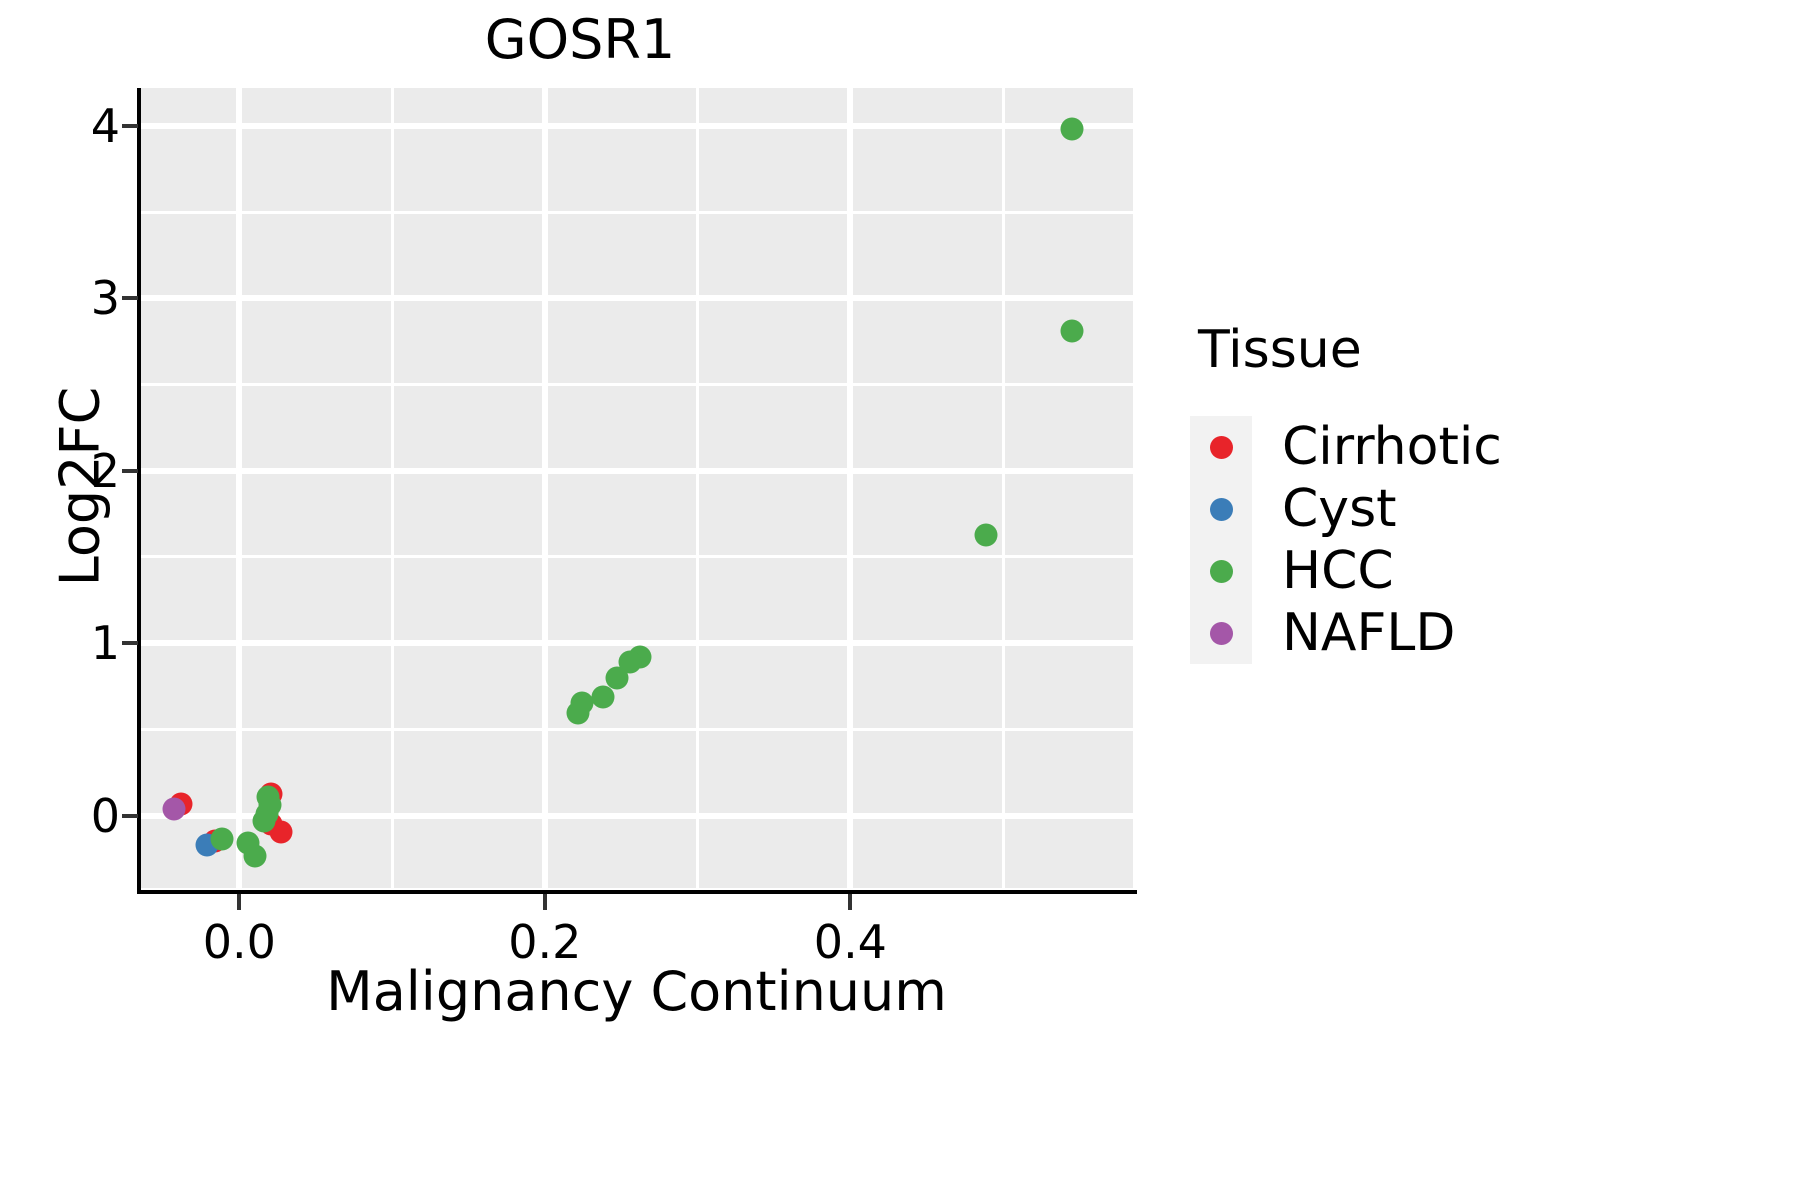 This screenshot has height=1200, width=1800. What do you see at coordinates (850, 942) in the screenshot?
I see `x-tick-label: 0.4` at bounding box center [850, 942].